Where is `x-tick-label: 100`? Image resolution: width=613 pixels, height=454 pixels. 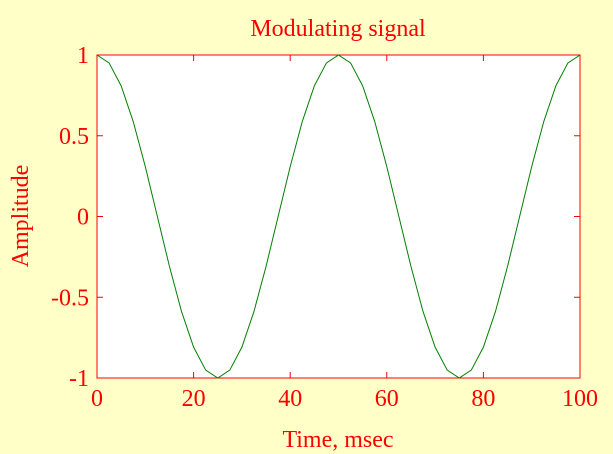 x-tick-label: 100 is located at coordinates (580, 399).